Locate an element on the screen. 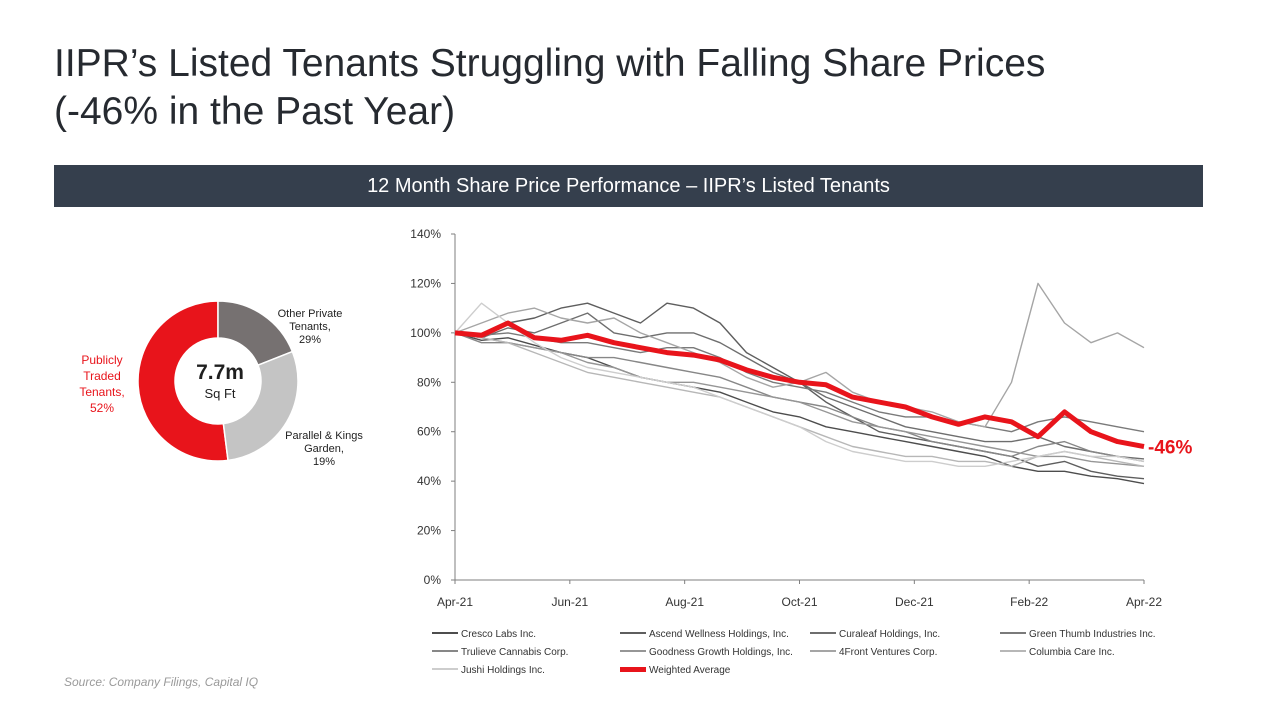 This screenshot has width=1271, height=714. legend-item: 4Front Ventures Corp. is located at coordinates (873, 653).